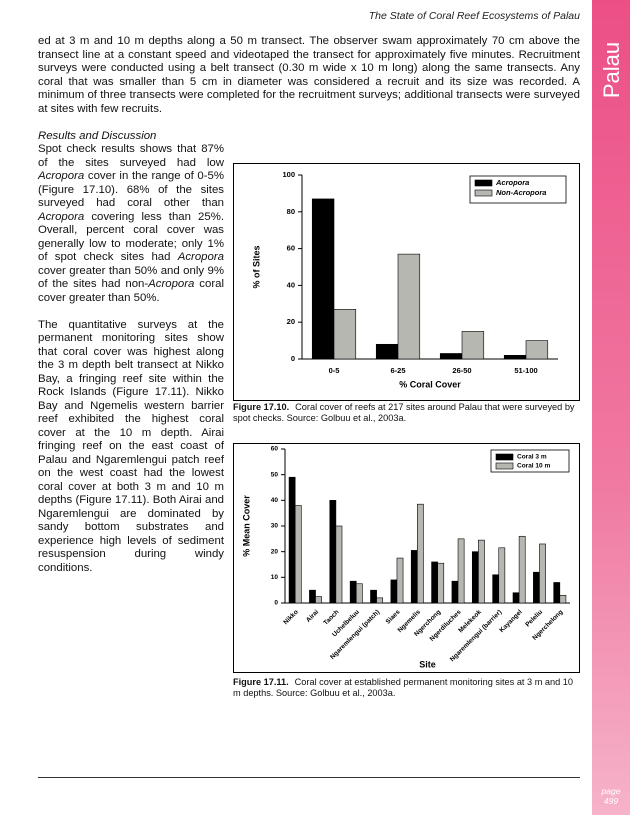 The image size is (630, 815). What do you see at coordinates (246, 526) in the screenshot?
I see `y-axis-label: % Mean Cover` at bounding box center [246, 526].